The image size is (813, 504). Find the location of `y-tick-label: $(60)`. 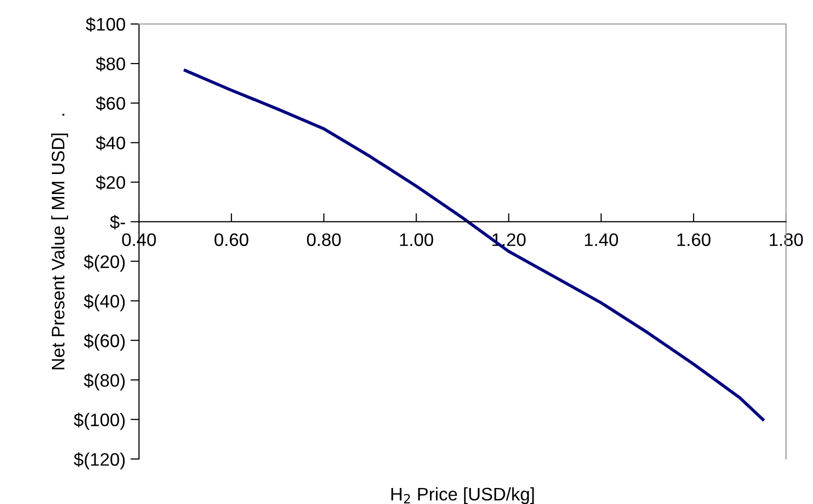

y-tick-label: $(60) is located at coordinates (104, 342).